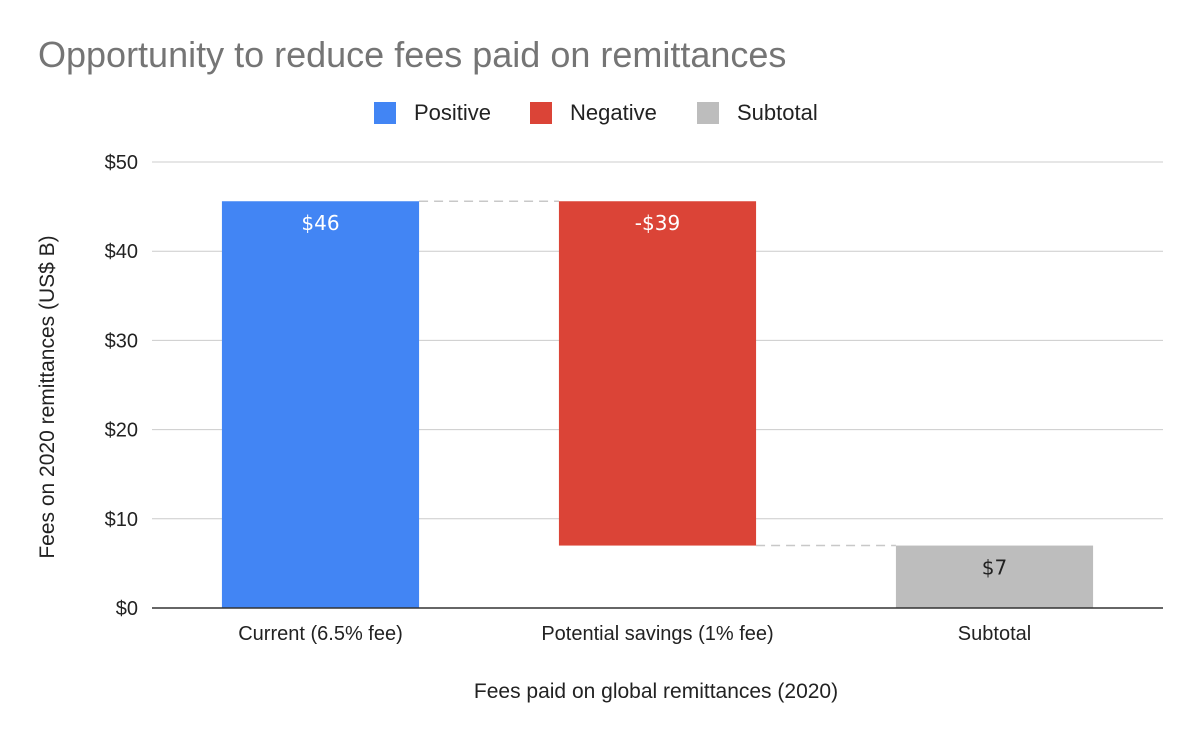  Describe the element at coordinates (657, 223) in the screenshot. I see `data-label: -$39` at that location.